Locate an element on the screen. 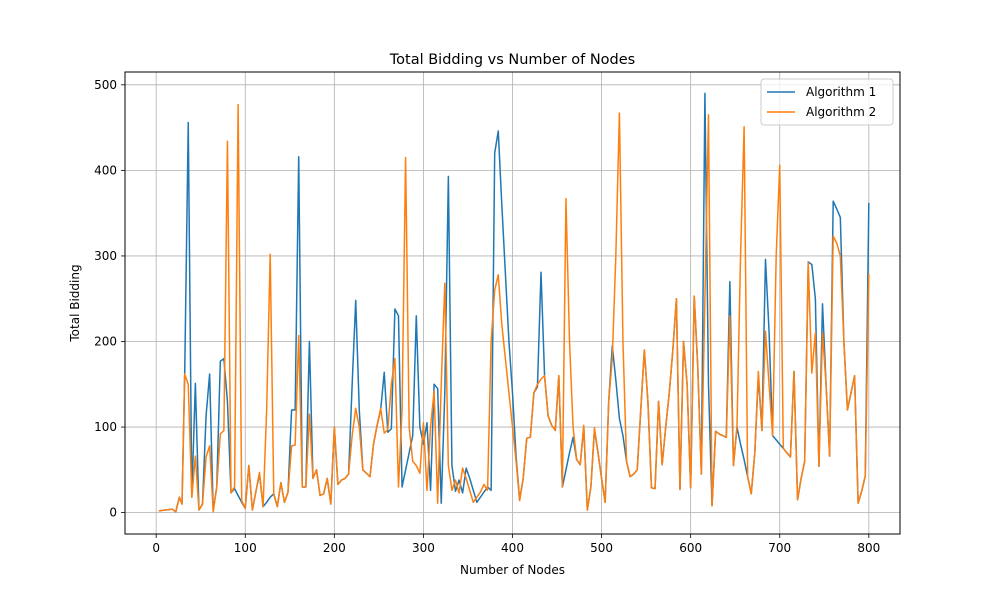  x-tick-label: 700 is located at coordinates (779, 548).